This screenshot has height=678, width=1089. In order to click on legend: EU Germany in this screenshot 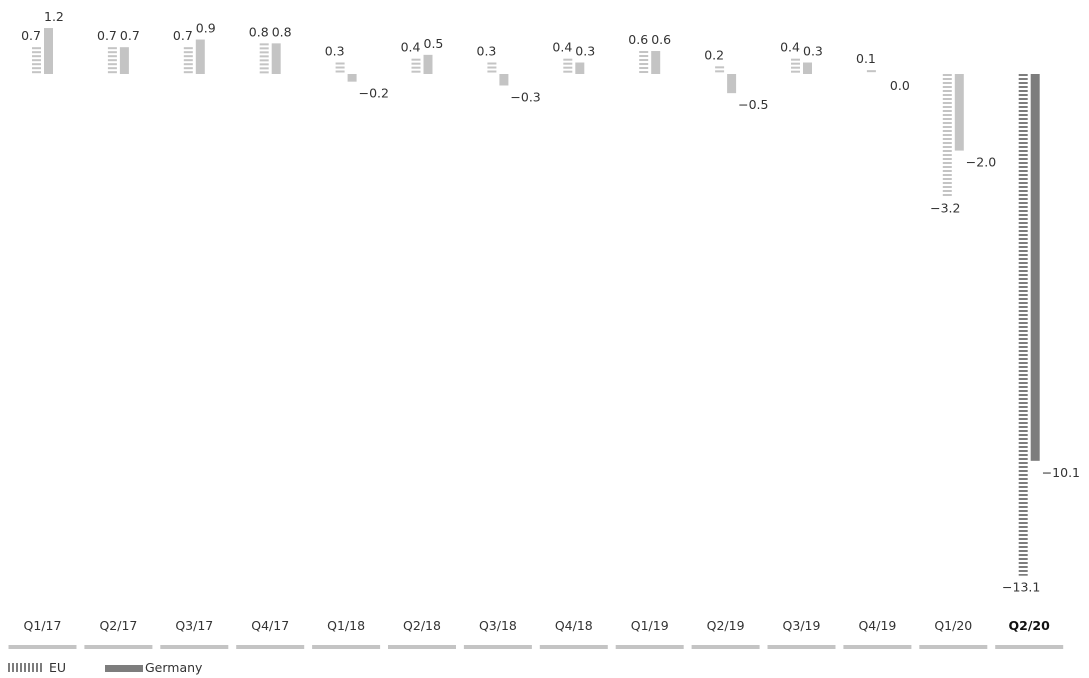, I will do `click(105, 667)`.